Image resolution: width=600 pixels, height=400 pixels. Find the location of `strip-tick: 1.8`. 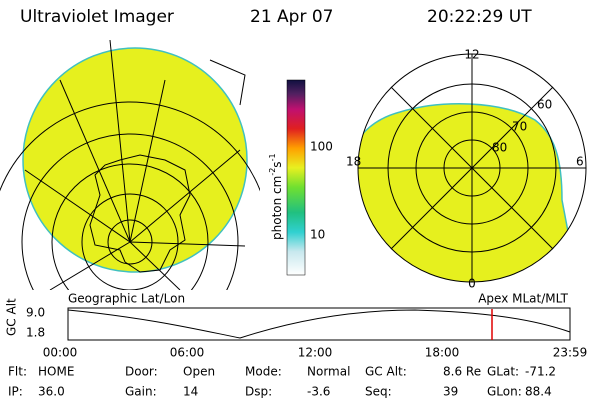

strip-tick: 1.8 is located at coordinates (35, 333).